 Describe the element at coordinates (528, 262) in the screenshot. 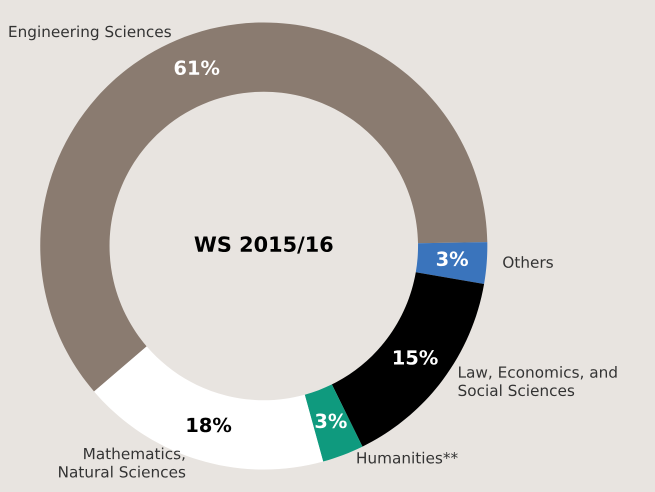

I see `slice-label: Others` at that location.